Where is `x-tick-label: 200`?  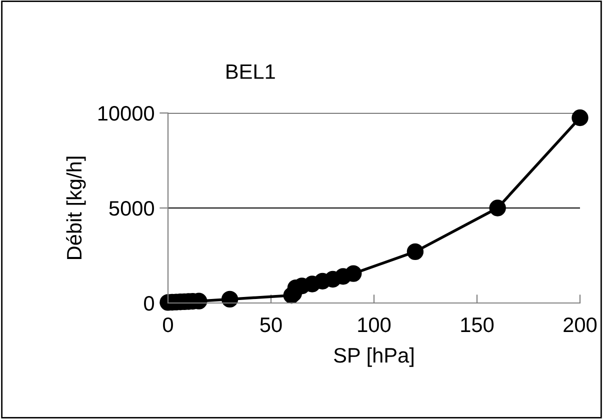 x-tick-label: 200 is located at coordinates (580, 324).